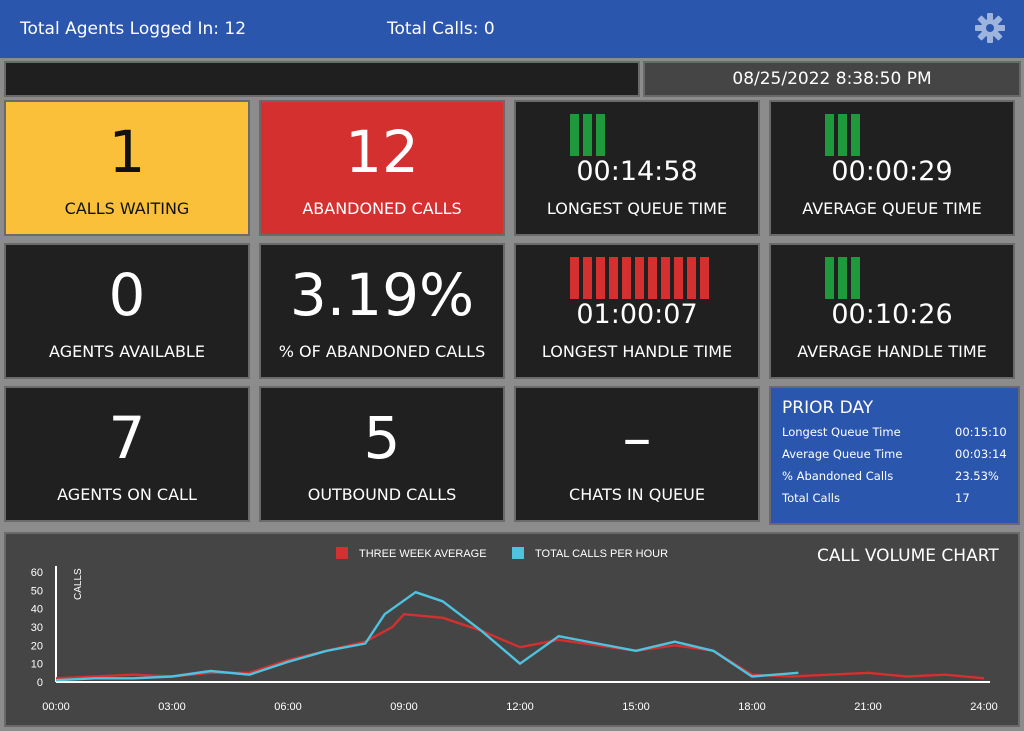 This screenshot has width=1024, height=731. Describe the element at coordinates (637, 171) in the screenshot. I see `longest-queue-time-value: 00:14:58` at that location.